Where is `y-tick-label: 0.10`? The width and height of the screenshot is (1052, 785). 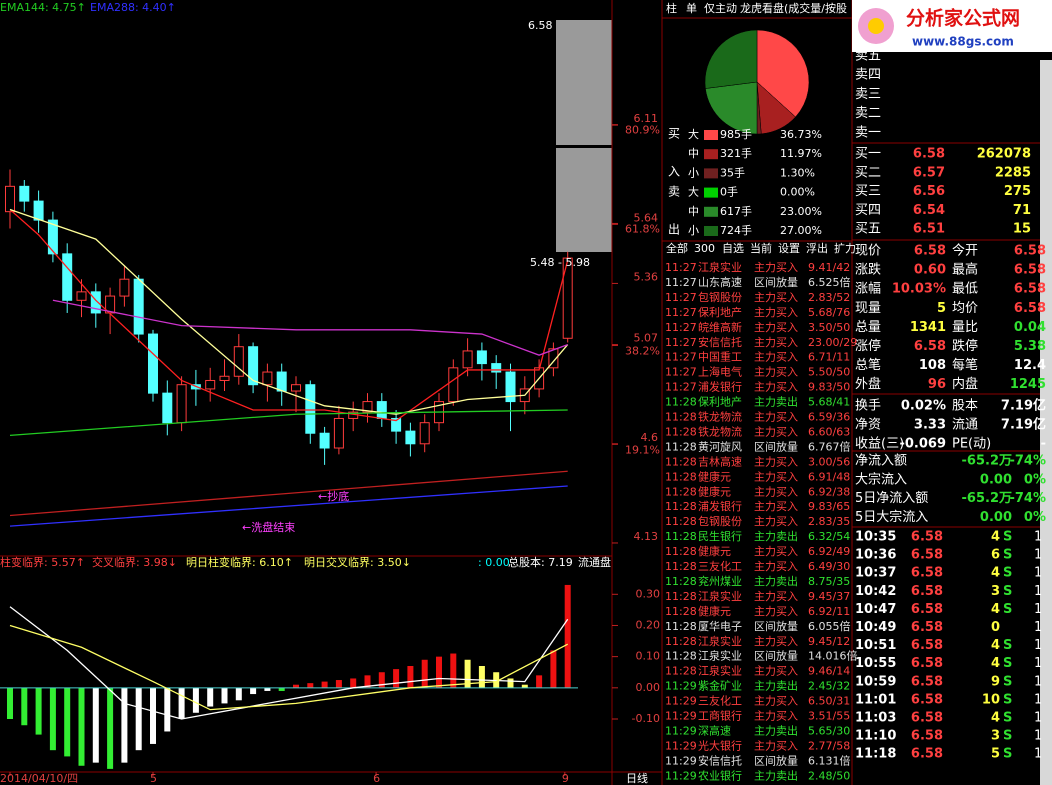 y-tick-label: 0.10 is located at coordinates (648, 656).